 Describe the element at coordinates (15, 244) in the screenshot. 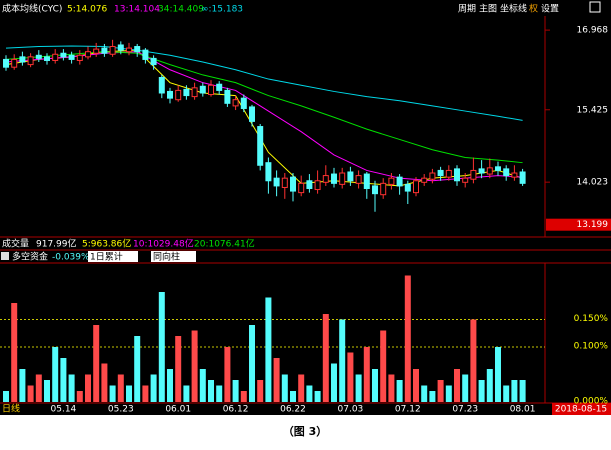

I see `volume-label: 成交量` at that location.